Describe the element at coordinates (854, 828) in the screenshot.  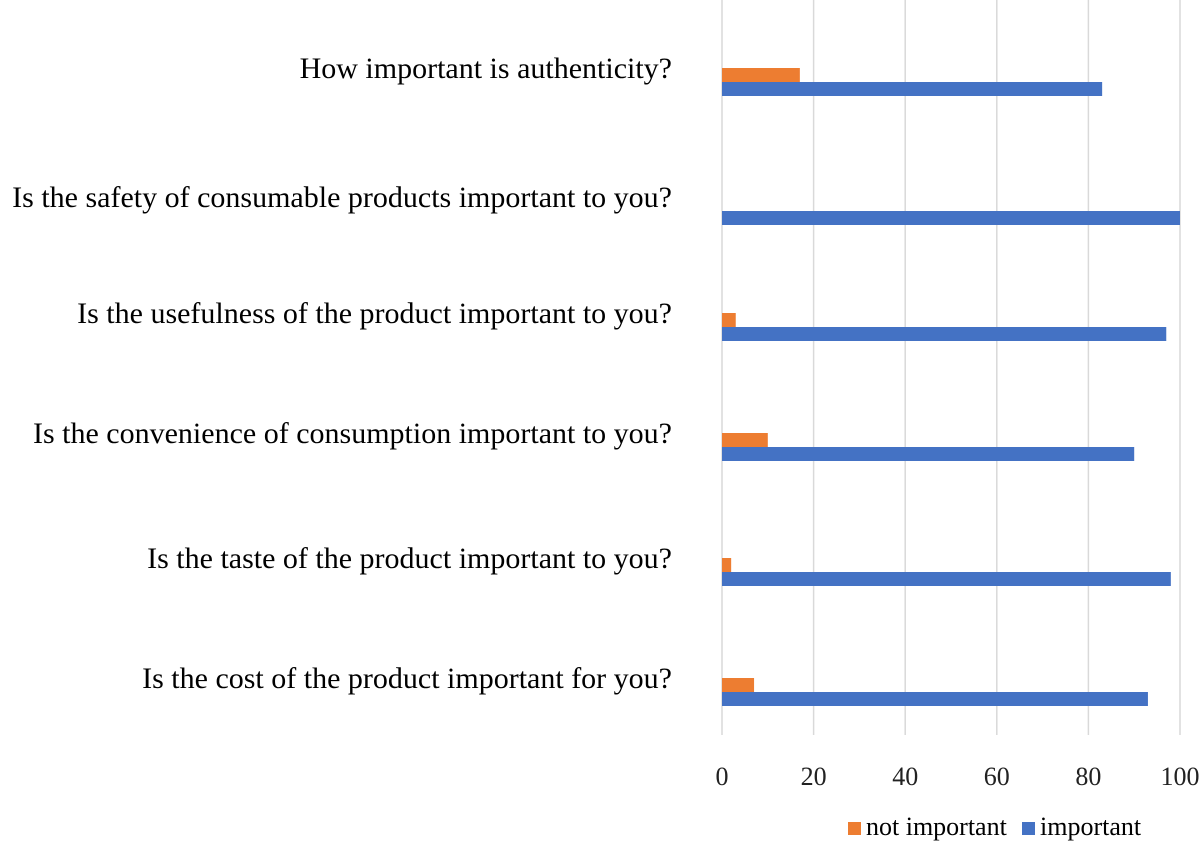
I see `legend-swatch-not-important` at that location.